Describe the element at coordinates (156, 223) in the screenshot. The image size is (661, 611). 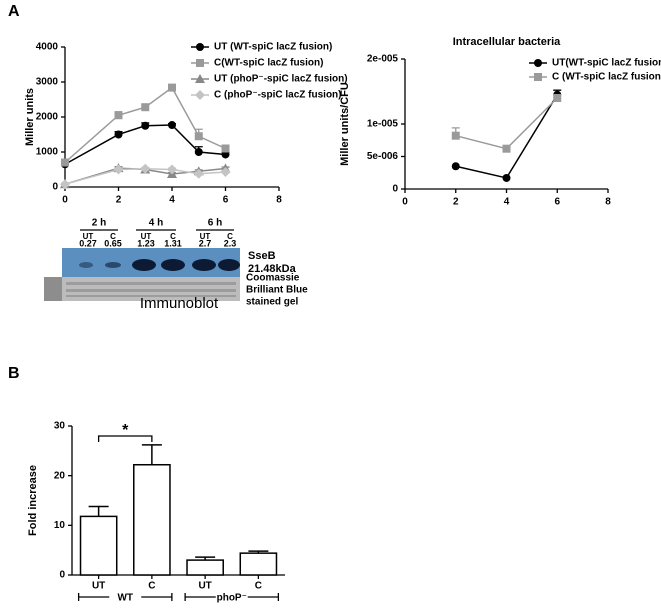
I see `time-label: 4 h` at that location.